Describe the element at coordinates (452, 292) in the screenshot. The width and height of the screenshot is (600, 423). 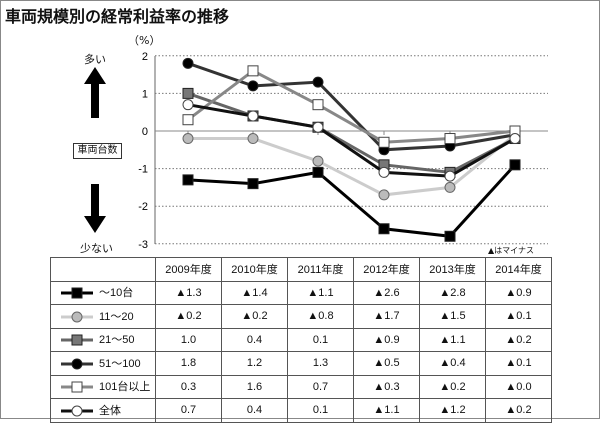
I see `table-cell: ▲2.8` at that location.